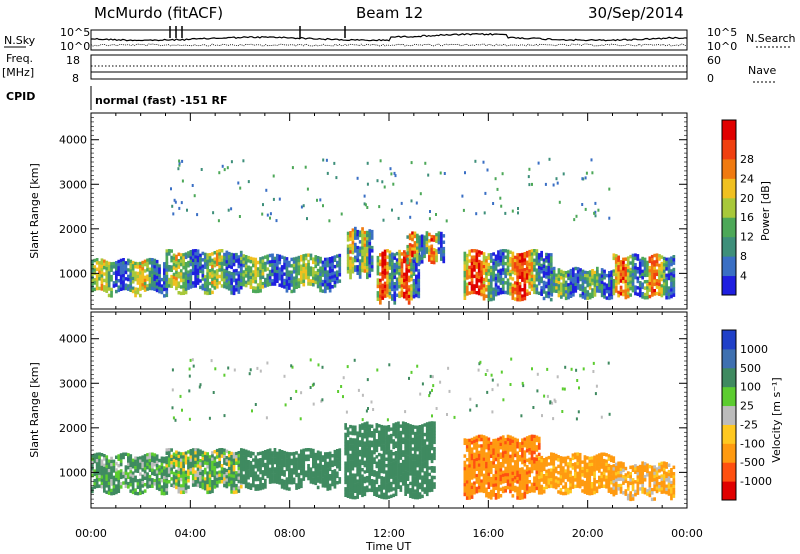 Image resolution: width=800 pixels, height=554 pixels. What do you see at coordinates (747, 159) in the screenshot?
I see `colorbar-tick-label: 28` at bounding box center [747, 159].